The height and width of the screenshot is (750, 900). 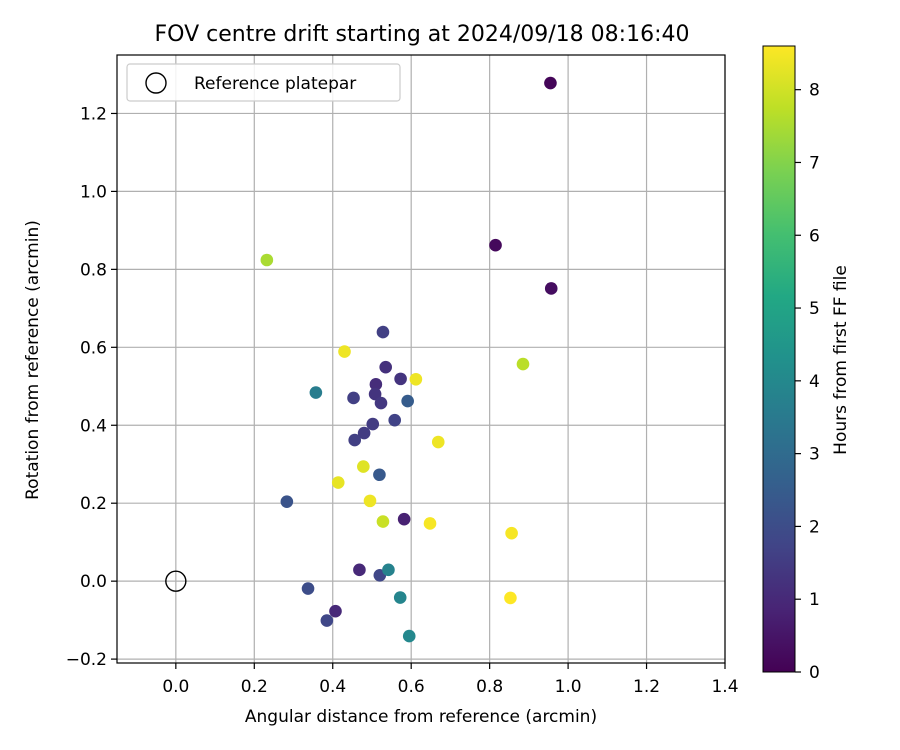 I want to click on colorbar-ticks: 0 1 2 3 4 5 6 7 8, so click(x=807, y=382).